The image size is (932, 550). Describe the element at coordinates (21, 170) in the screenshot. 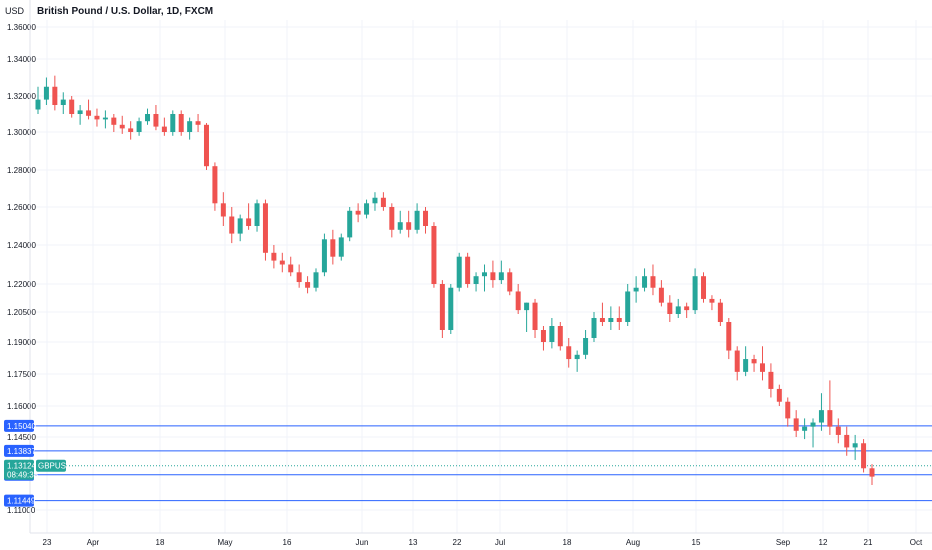

I see `y-tick-label: 1.28000` at that location.